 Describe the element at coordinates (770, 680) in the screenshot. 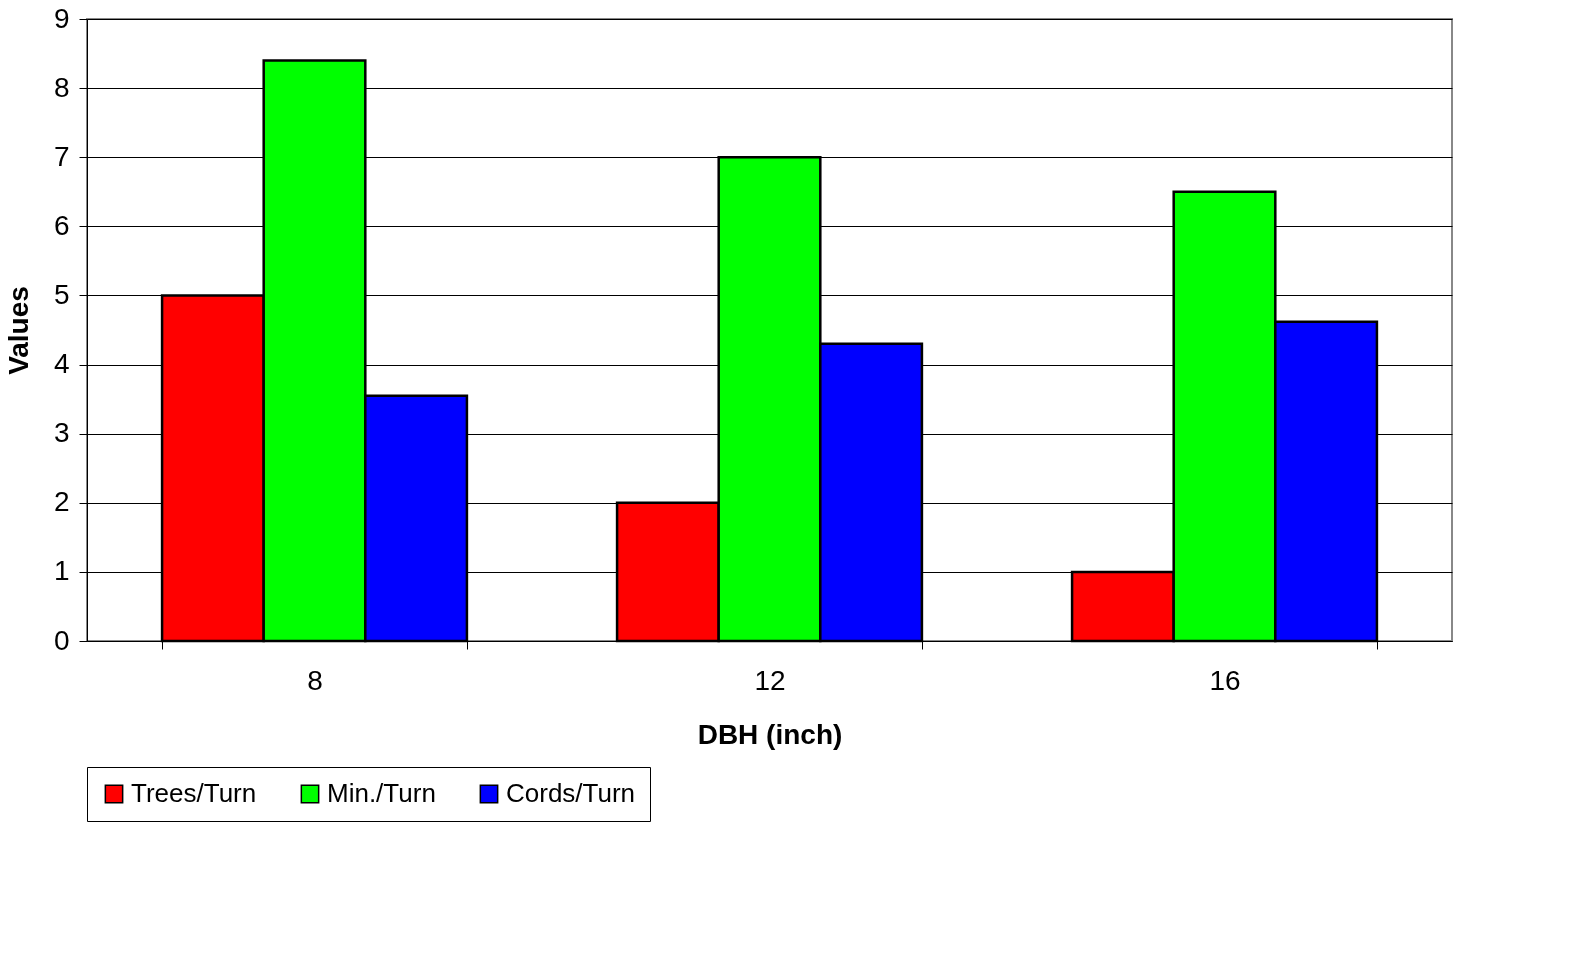

I see `x-tick-label: 12` at that location.